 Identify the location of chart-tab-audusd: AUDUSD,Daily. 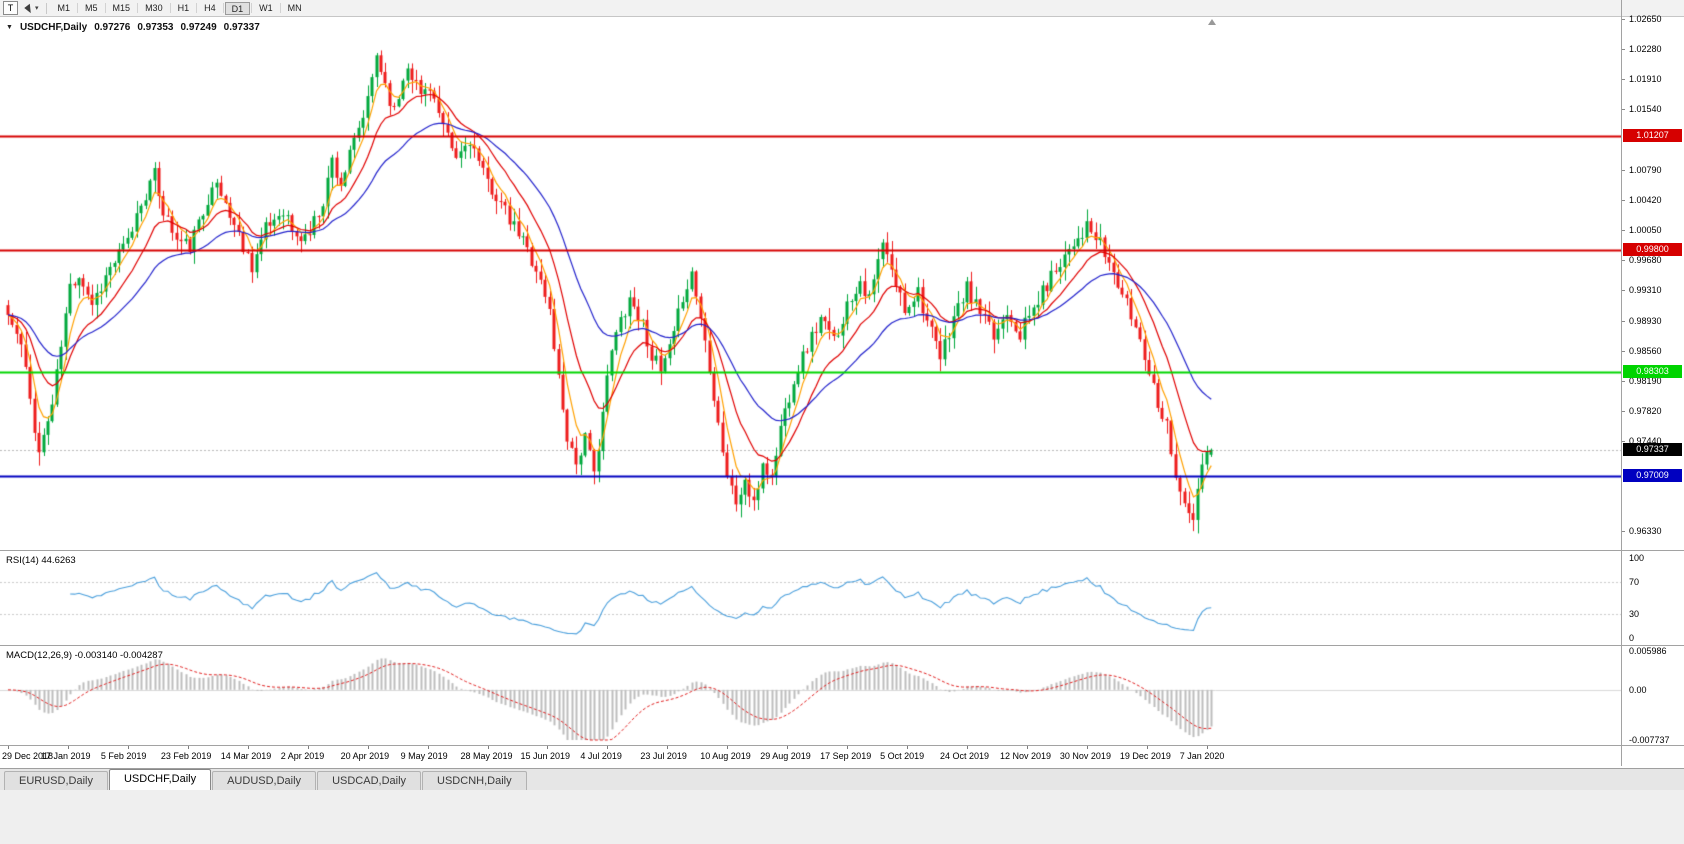
(264, 780).